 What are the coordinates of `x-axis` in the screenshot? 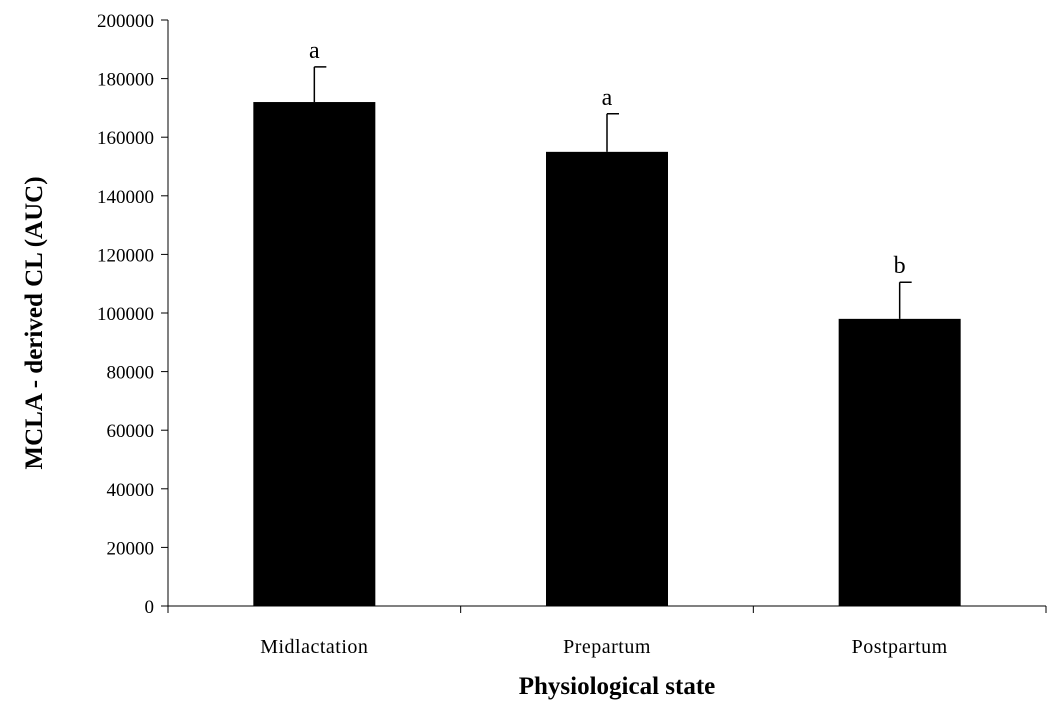 It's located at (607, 609).